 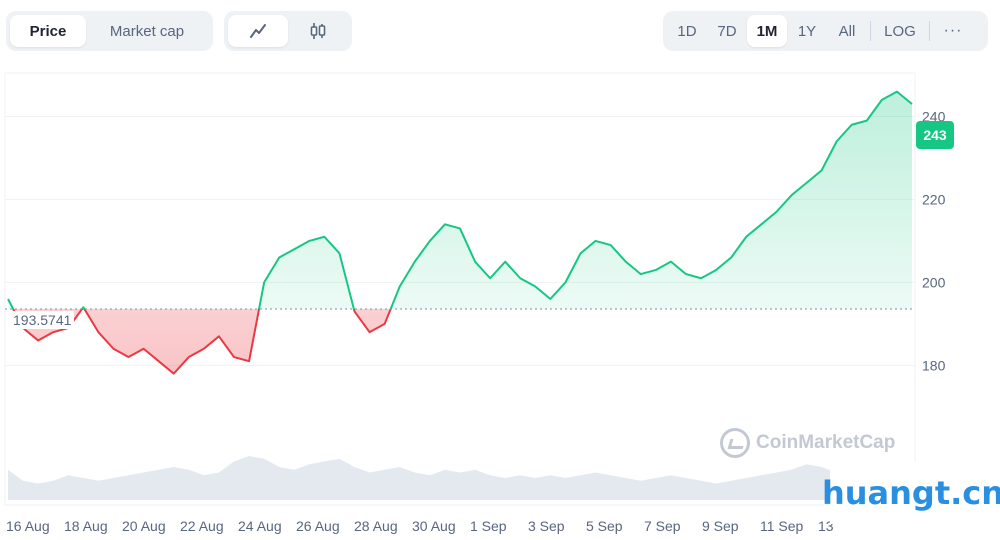 I want to click on range-all-button: All, so click(x=847, y=31).